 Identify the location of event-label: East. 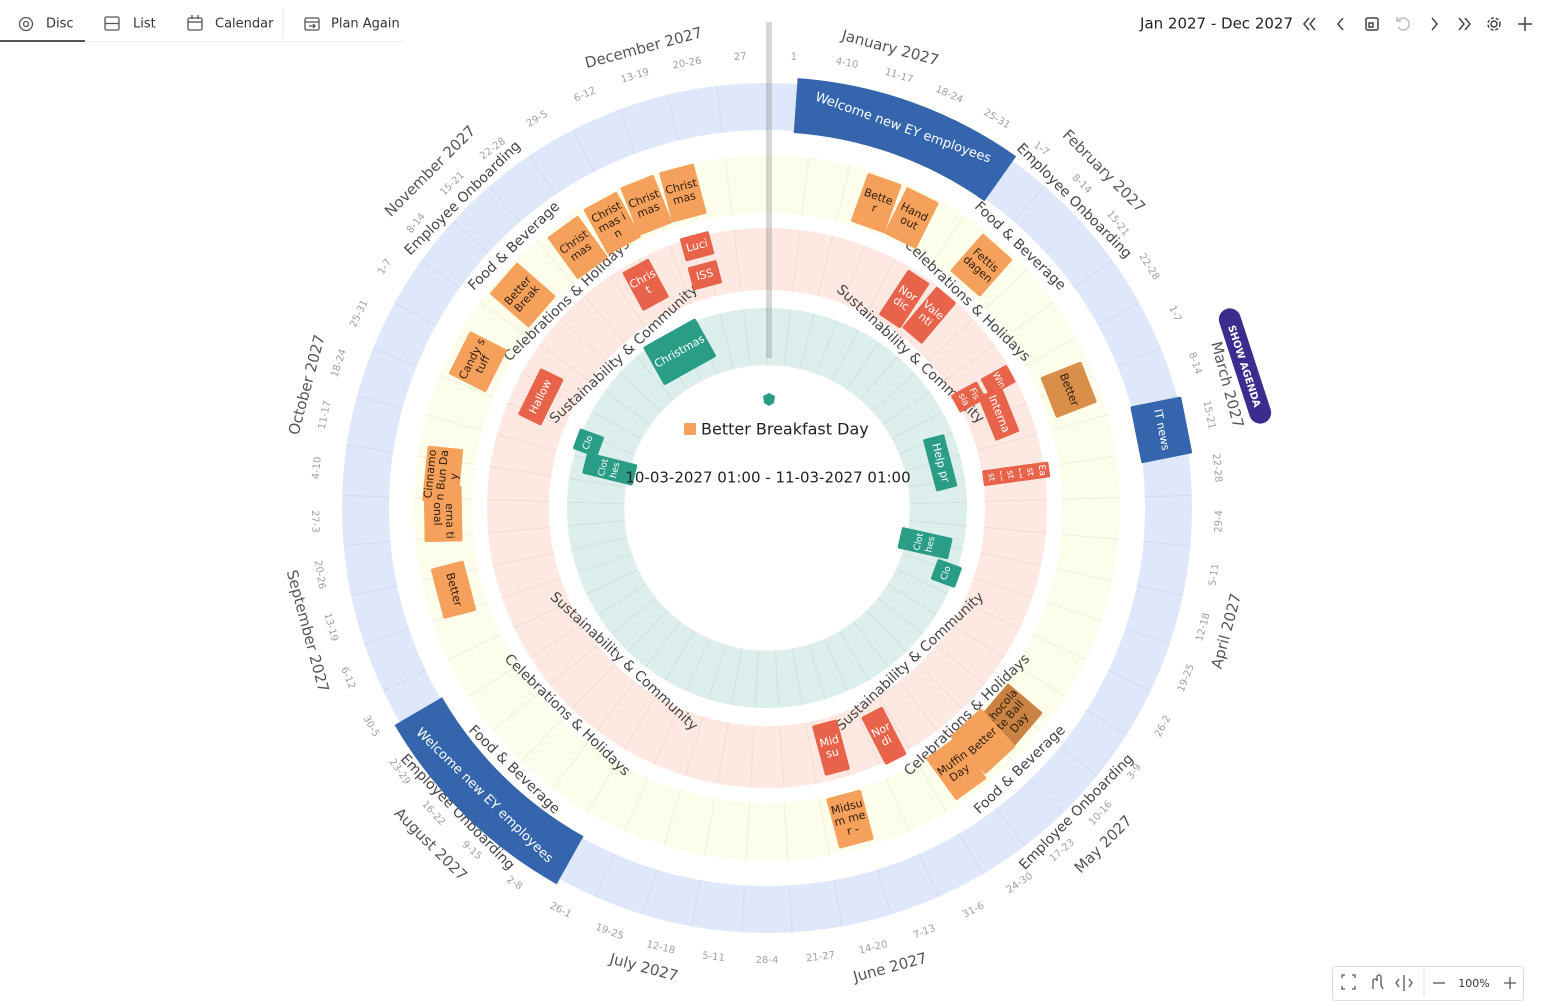
(1035, 471).